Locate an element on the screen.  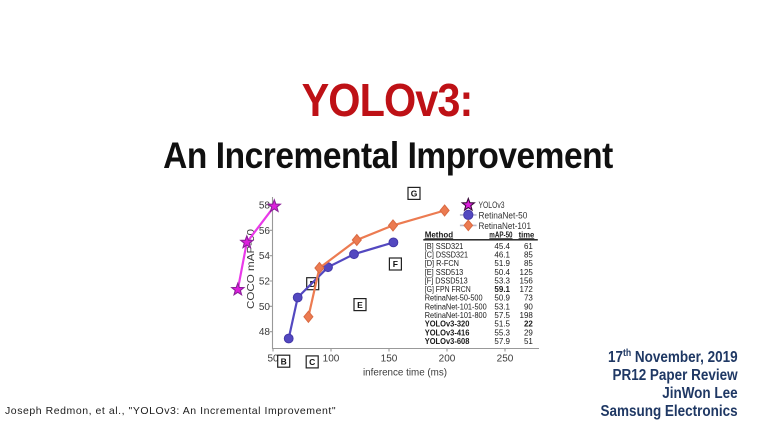
svg-text: [E] SSD513 is located at coordinates (444, 272).